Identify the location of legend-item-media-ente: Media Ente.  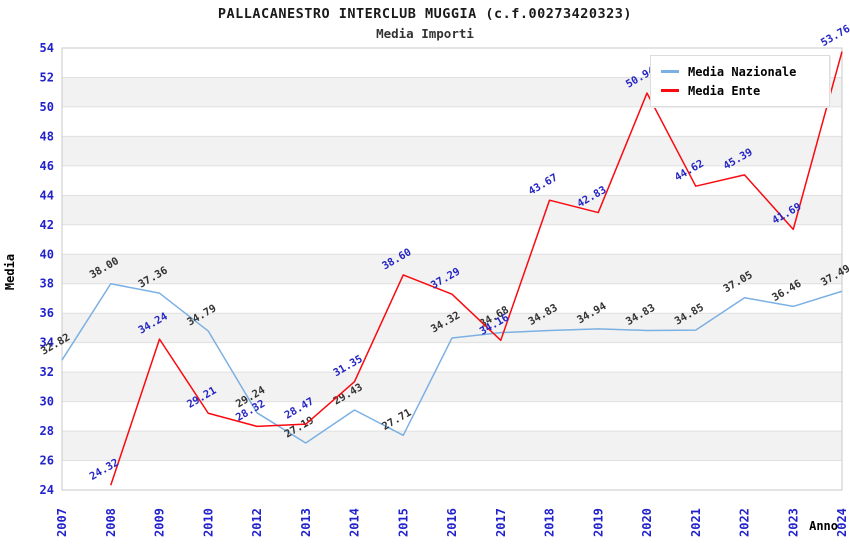
(741, 90).